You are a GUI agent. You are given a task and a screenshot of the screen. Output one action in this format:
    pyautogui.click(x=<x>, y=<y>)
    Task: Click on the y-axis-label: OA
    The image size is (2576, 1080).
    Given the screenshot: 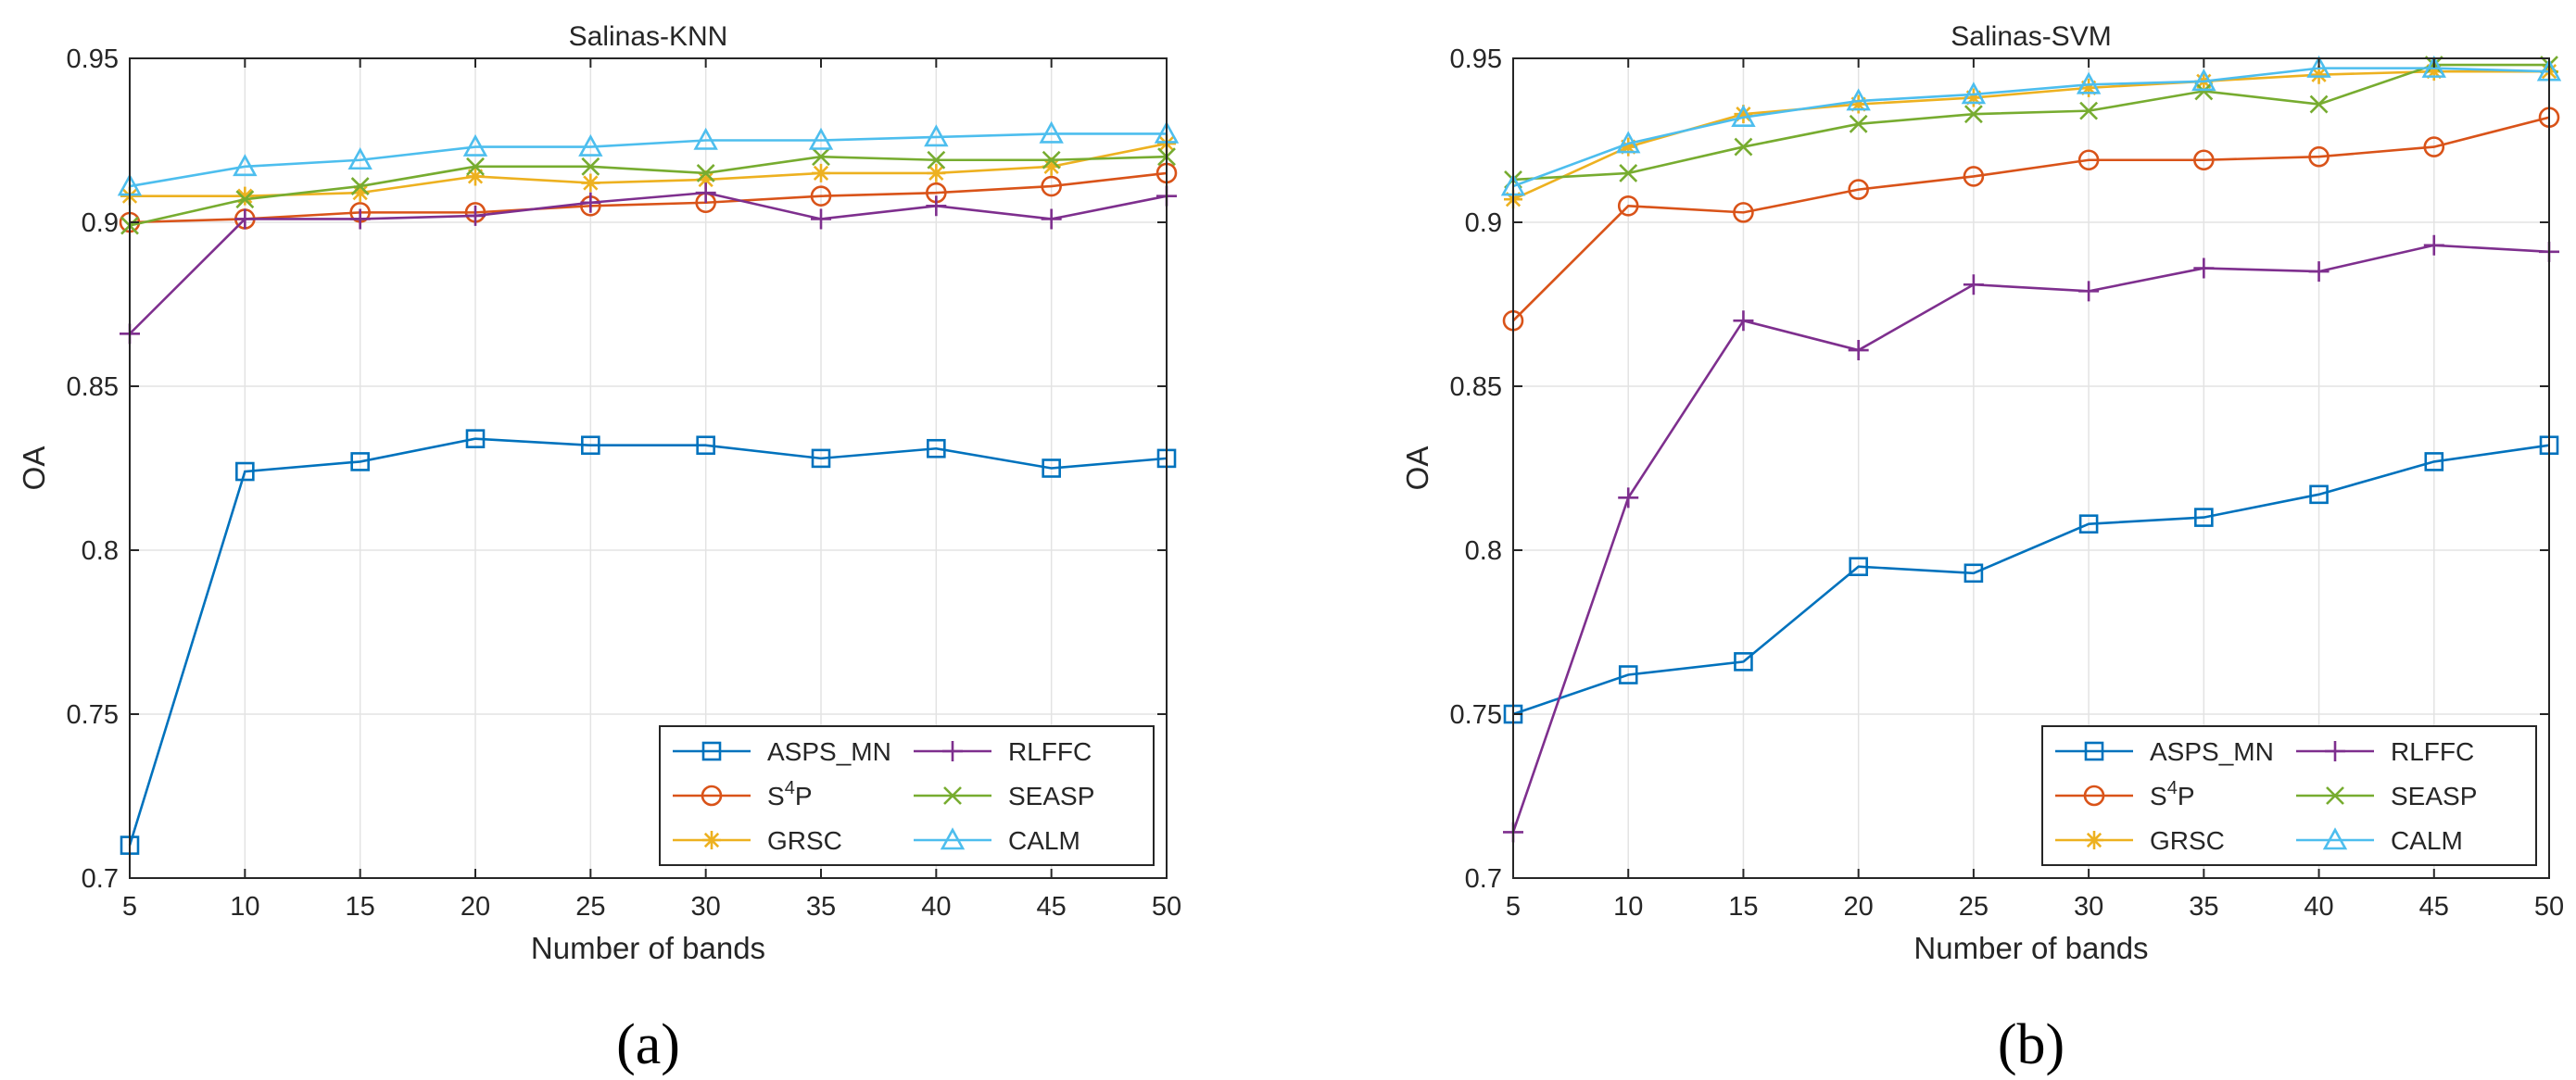 What is the action you would take?
    pyautogui.click(x=34, y=469)
    